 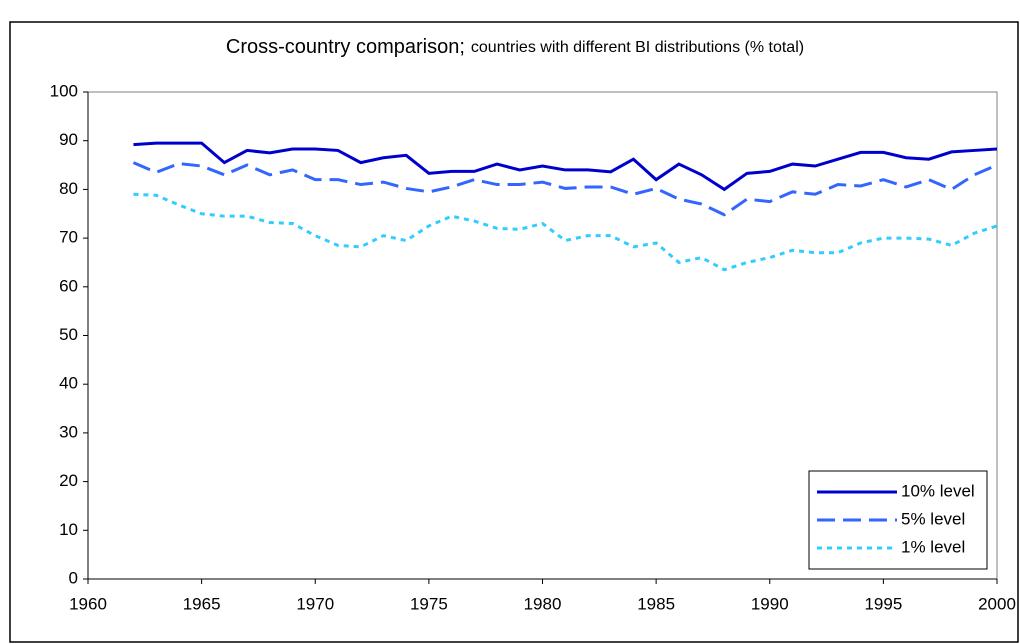 What do you see at coordinates (68, 480) in the screenshot?
I see `y-tick-label: 20` at bounding box center [68, 480].